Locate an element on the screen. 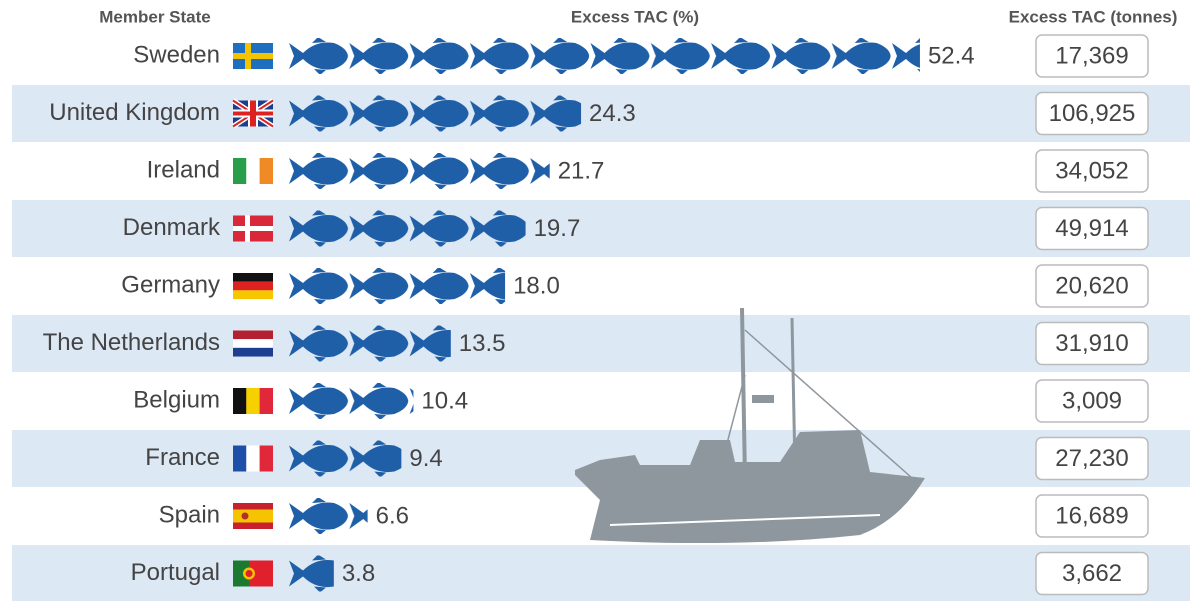  tonnes-label: 3,662 is located at coordinates (1092, 573).